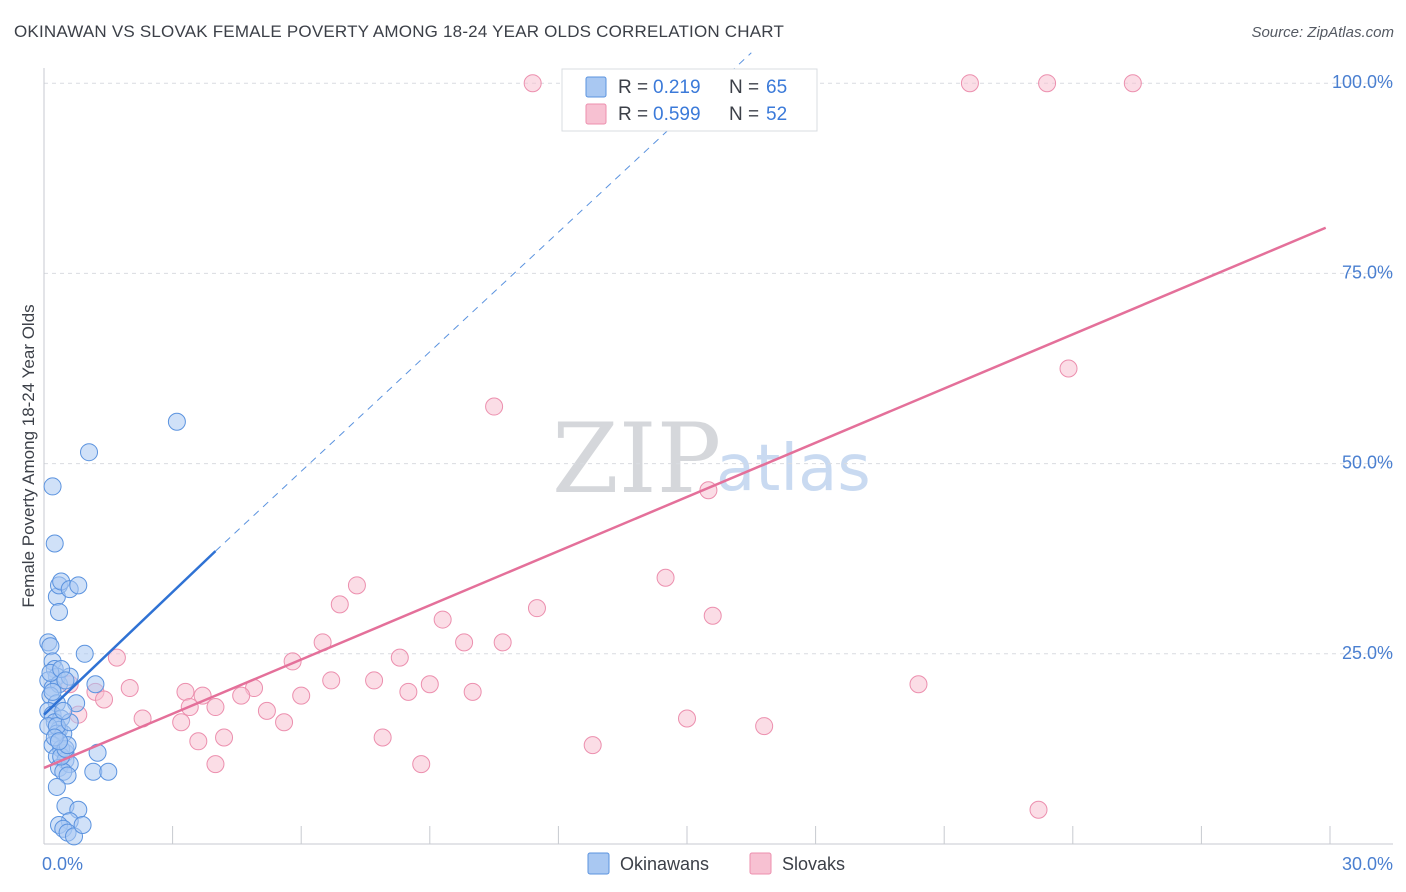 The height and width of the screenshot is (892, 1406). Describe the element at coordinates (776, 114) in the screenshot. I see `legend-slovak-n-value: 52` at that location.